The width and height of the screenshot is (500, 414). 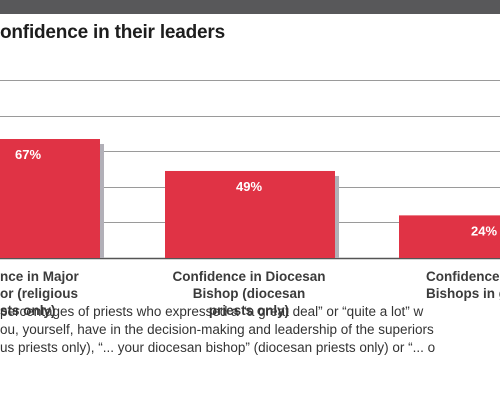 I want to click on category-label-major-superior: nce in Major or (religious sts only), so click(x=39, y=293).